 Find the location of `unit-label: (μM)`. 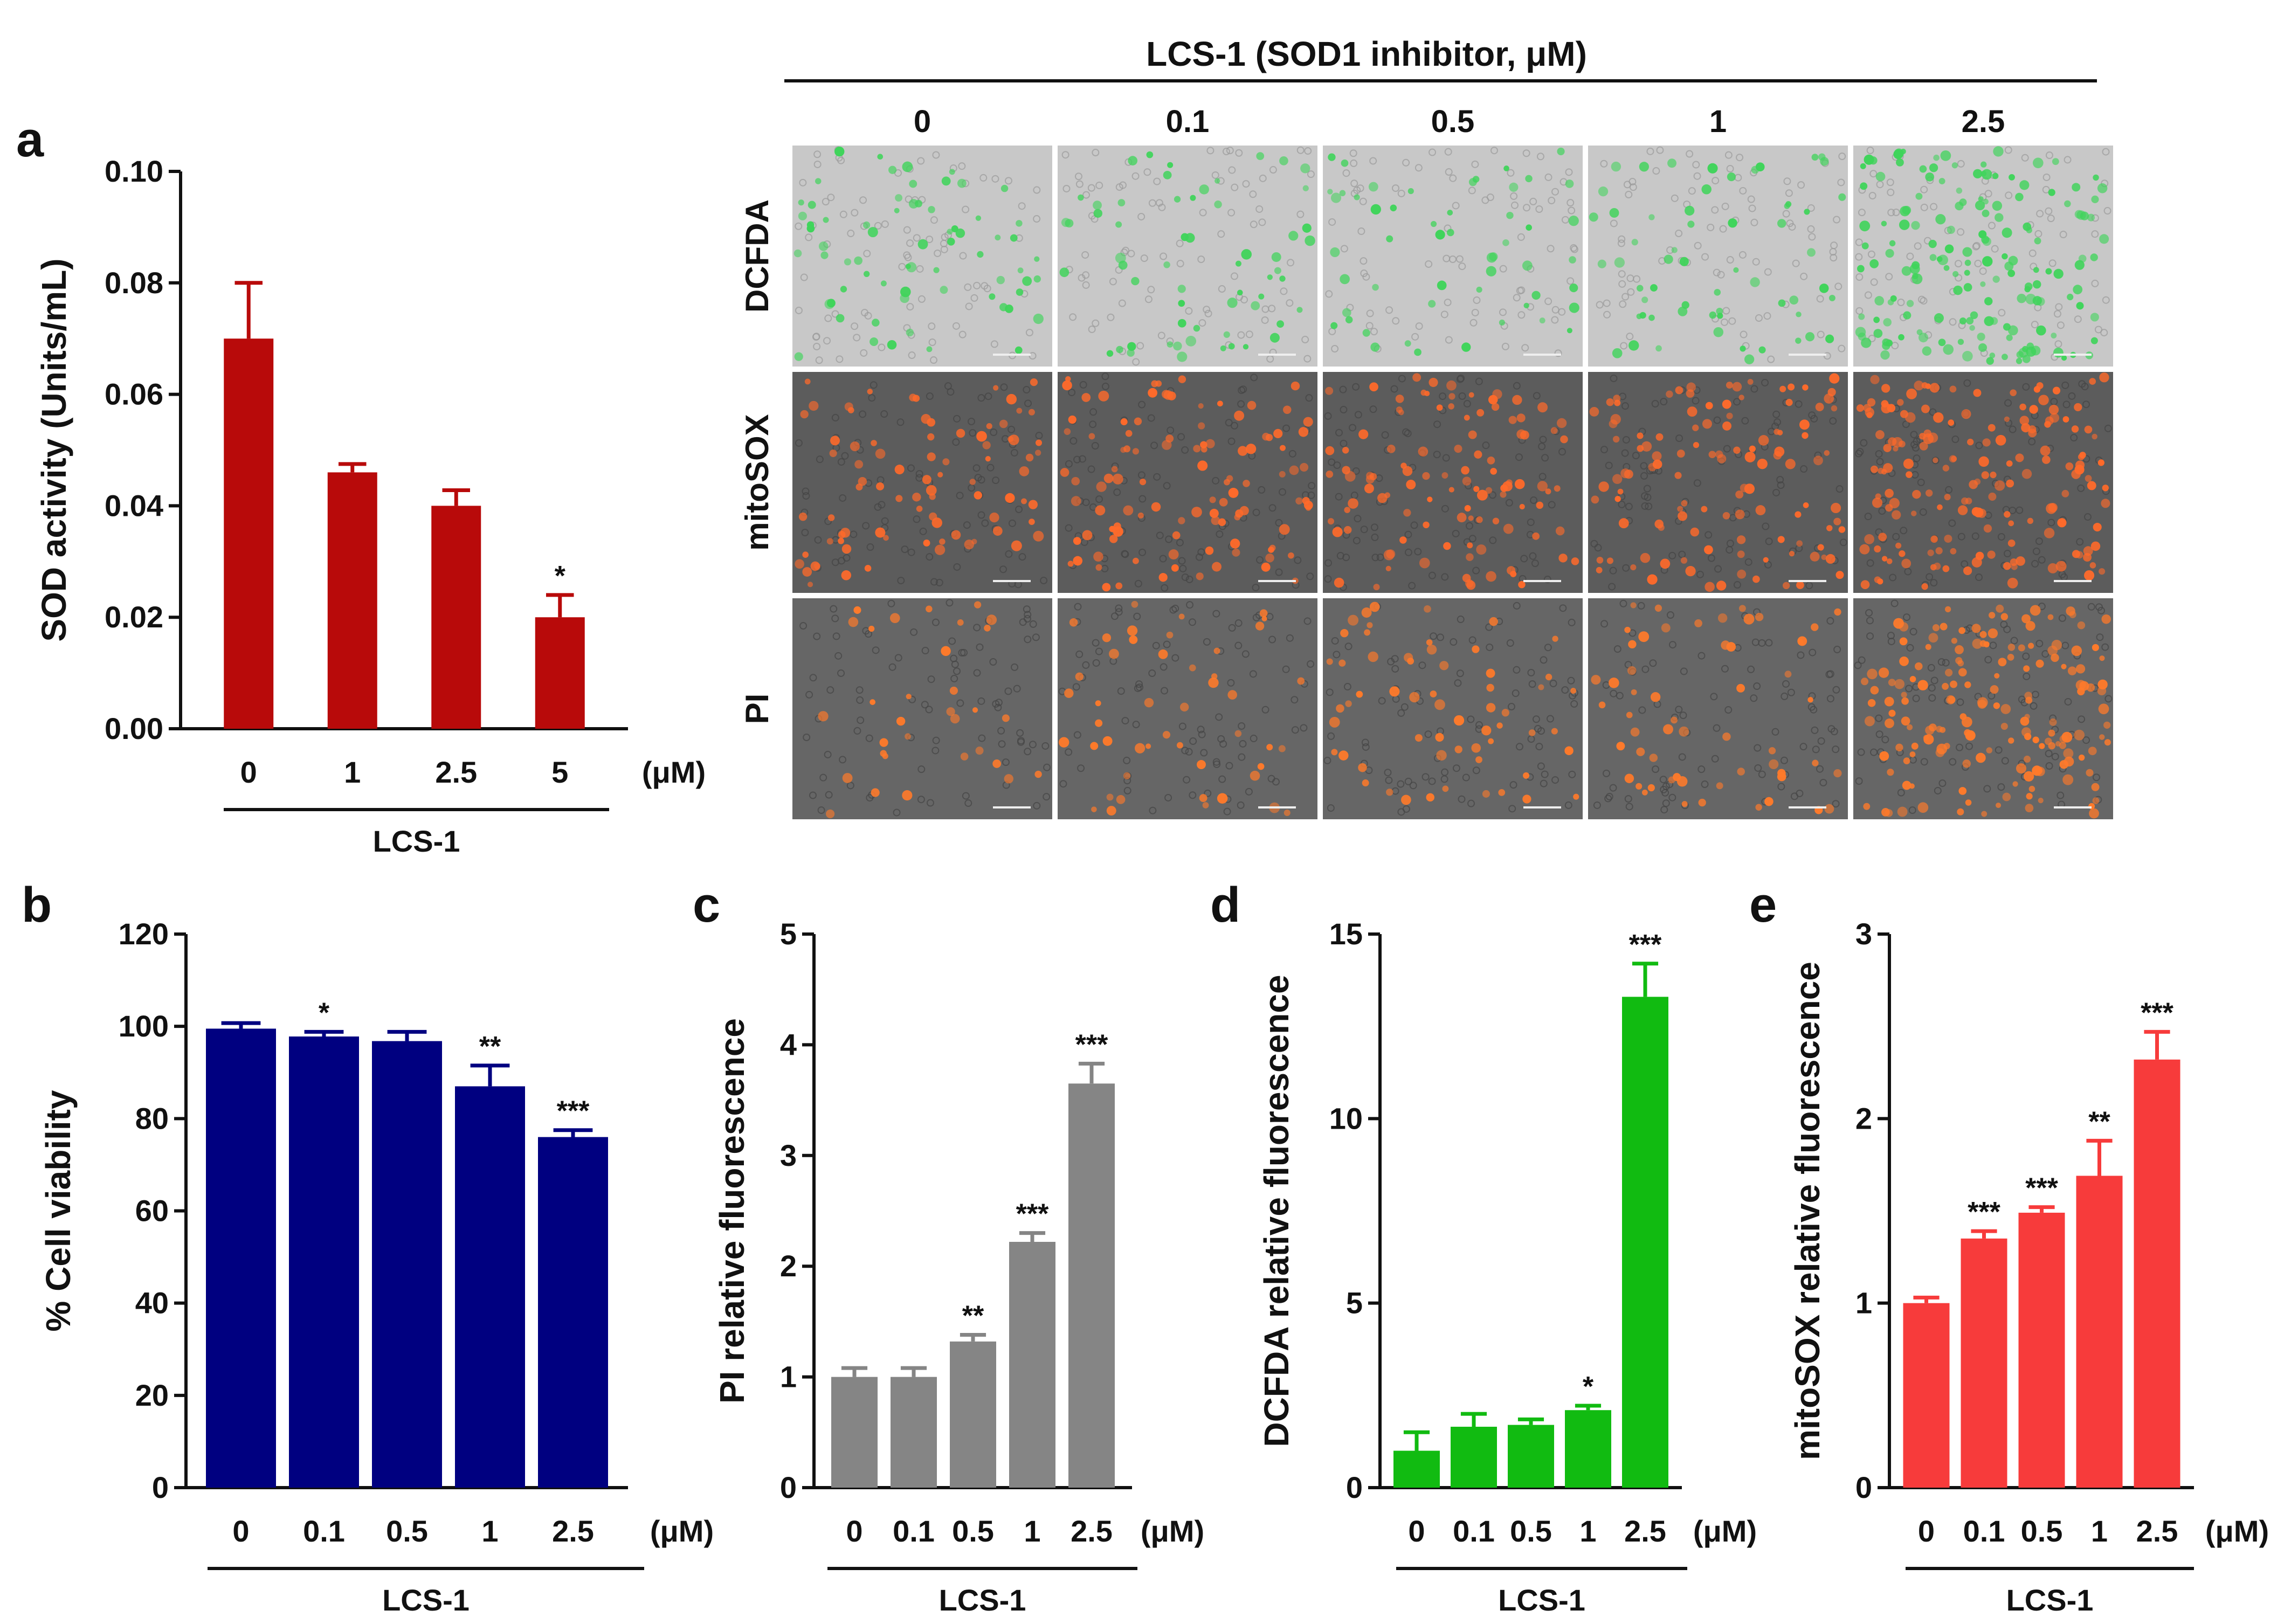

unit-label: (μM) is located at coordinates (2237, 1531).